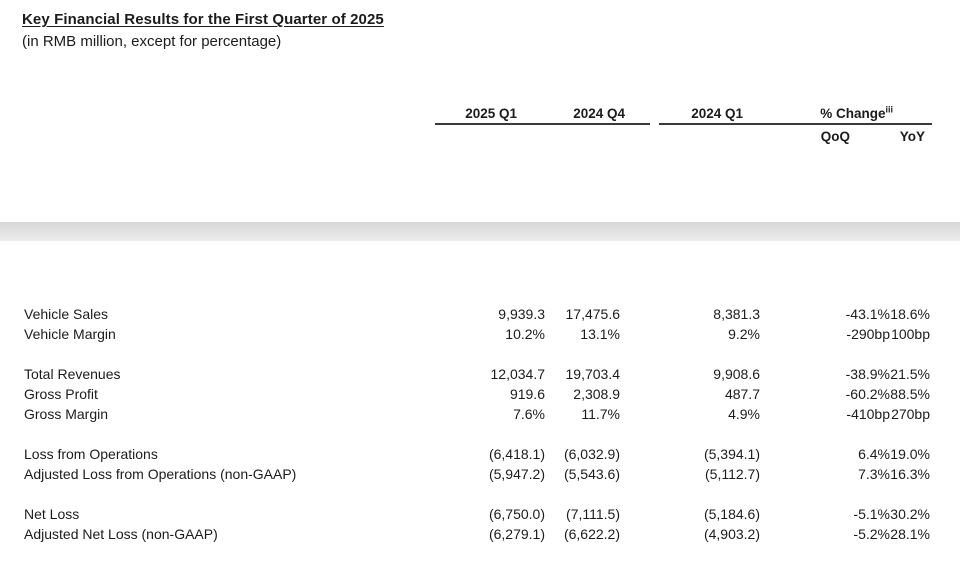 Image resolution: width=960 pixels, height=564 pixels. I want to click on cell-2025-q1: 10.2%, so click(525, 334).